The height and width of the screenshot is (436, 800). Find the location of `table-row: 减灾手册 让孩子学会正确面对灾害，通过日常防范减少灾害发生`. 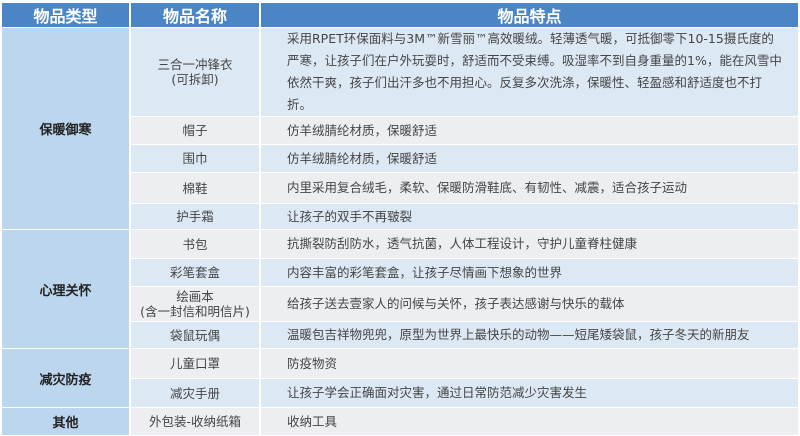

table-row: 减灾手册 让孩子学会正确面对灾害，通过日常防范减少灾害发生 is located at coordinates (400, 393).